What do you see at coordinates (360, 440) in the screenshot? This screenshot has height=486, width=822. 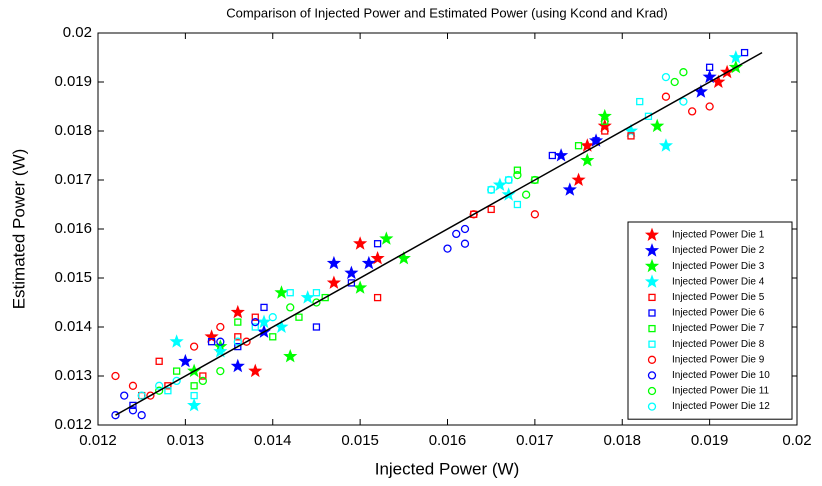 I see `x-tick-label: 0.015` at bounding box center [360, 440].